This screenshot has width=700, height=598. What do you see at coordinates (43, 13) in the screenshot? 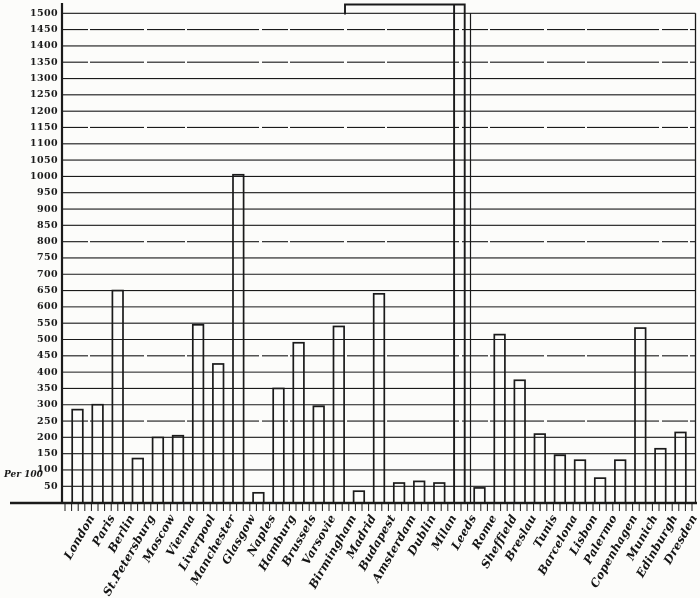
I see `y-axis-tick-label: 1500` at bounding box center [43, 13].